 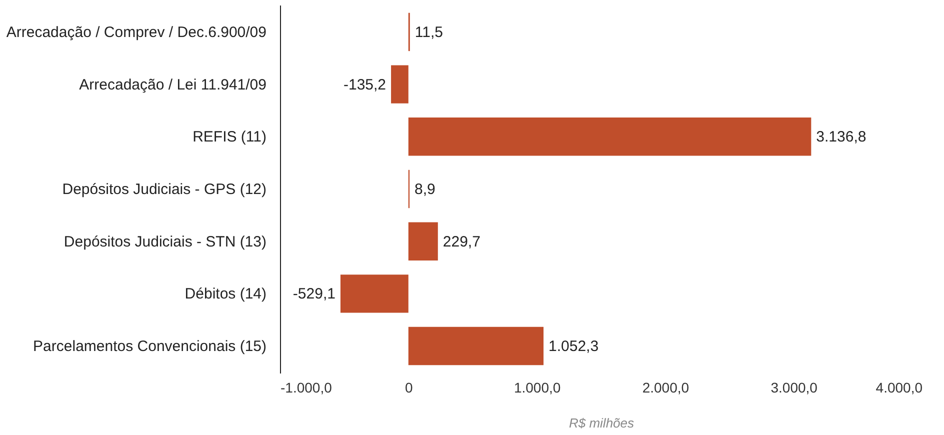 What do you see at coordinates (537, 388) in the screenshot?
I see `x-tick-label: 1.000,0` at bounding box center [537, 388].